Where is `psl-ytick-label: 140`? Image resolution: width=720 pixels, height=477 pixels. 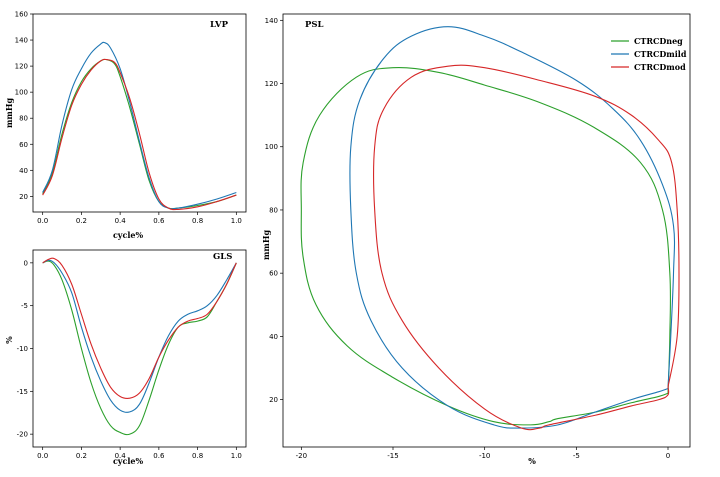
psl-ytick-label: 140 is located at coordinates (271, 21).